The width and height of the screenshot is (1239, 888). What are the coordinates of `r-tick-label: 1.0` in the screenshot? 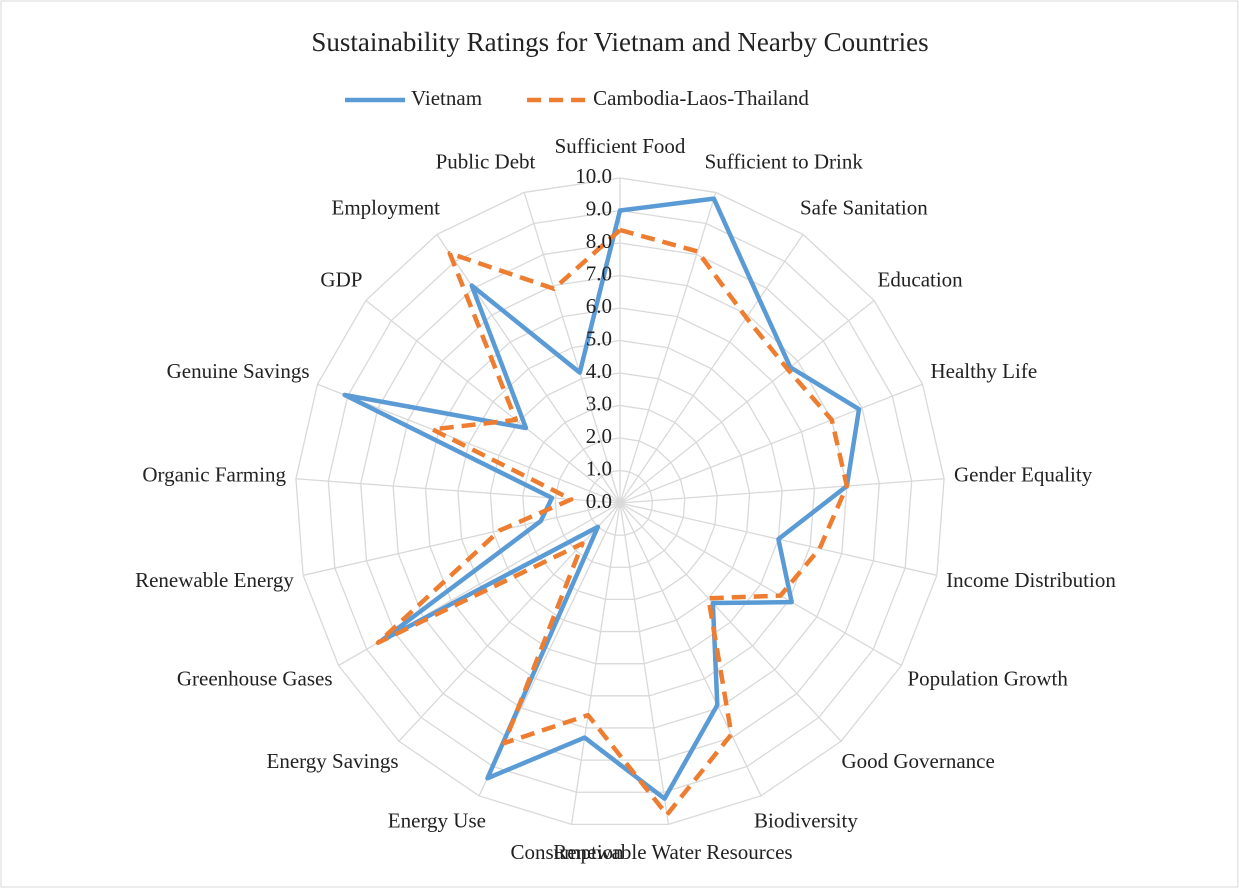 It's located at (599, 468).